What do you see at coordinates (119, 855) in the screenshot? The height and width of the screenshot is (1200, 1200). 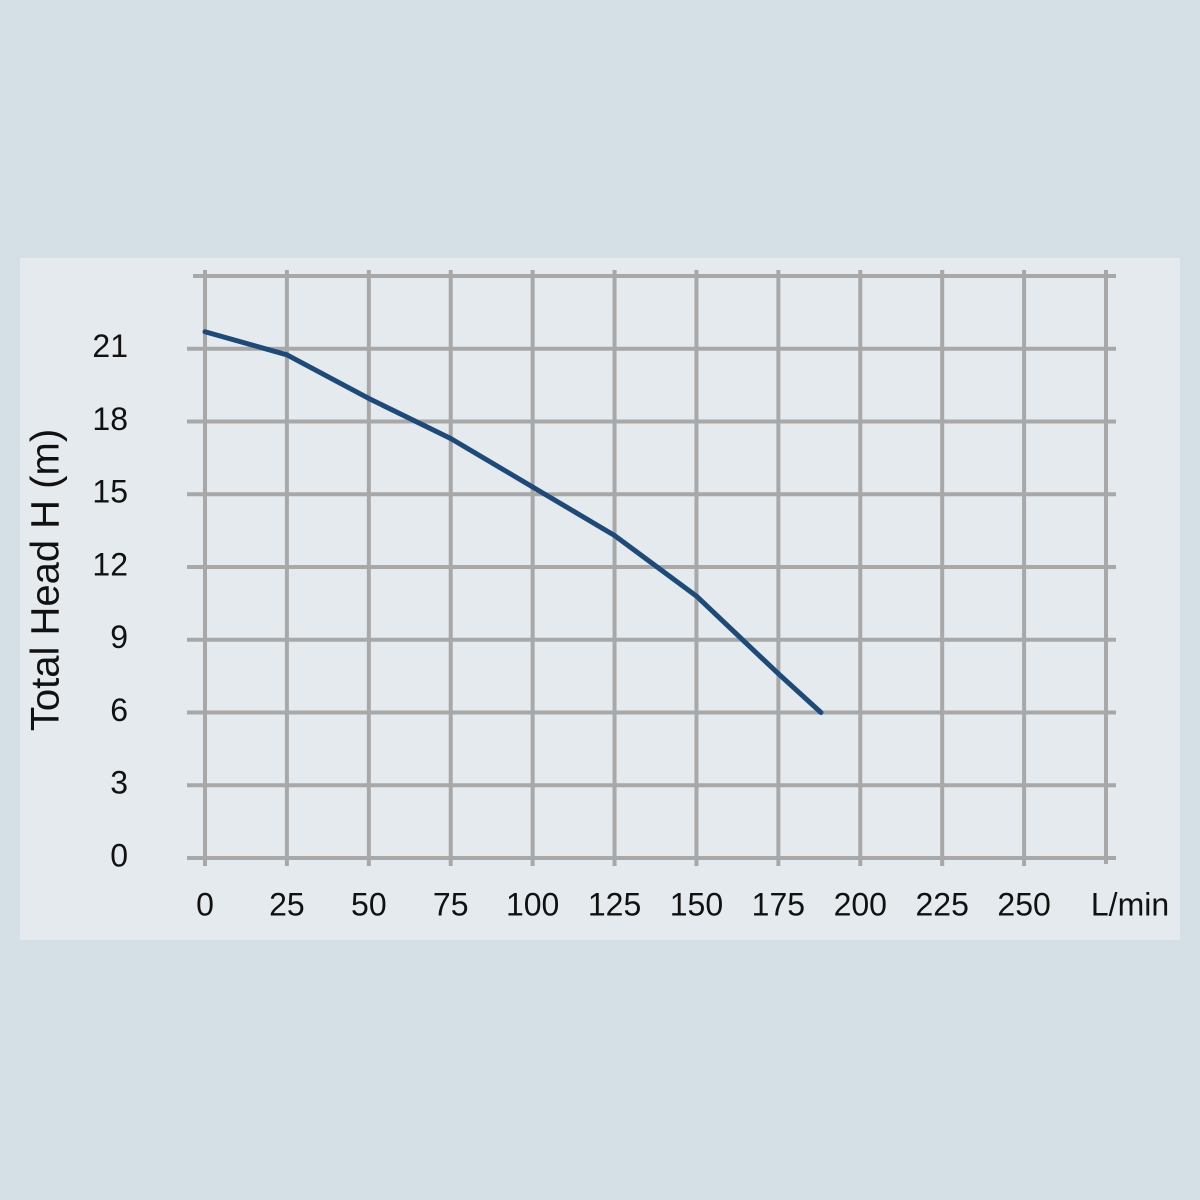 I see `y-tick-label: 0` at bounding box center [119, 855].